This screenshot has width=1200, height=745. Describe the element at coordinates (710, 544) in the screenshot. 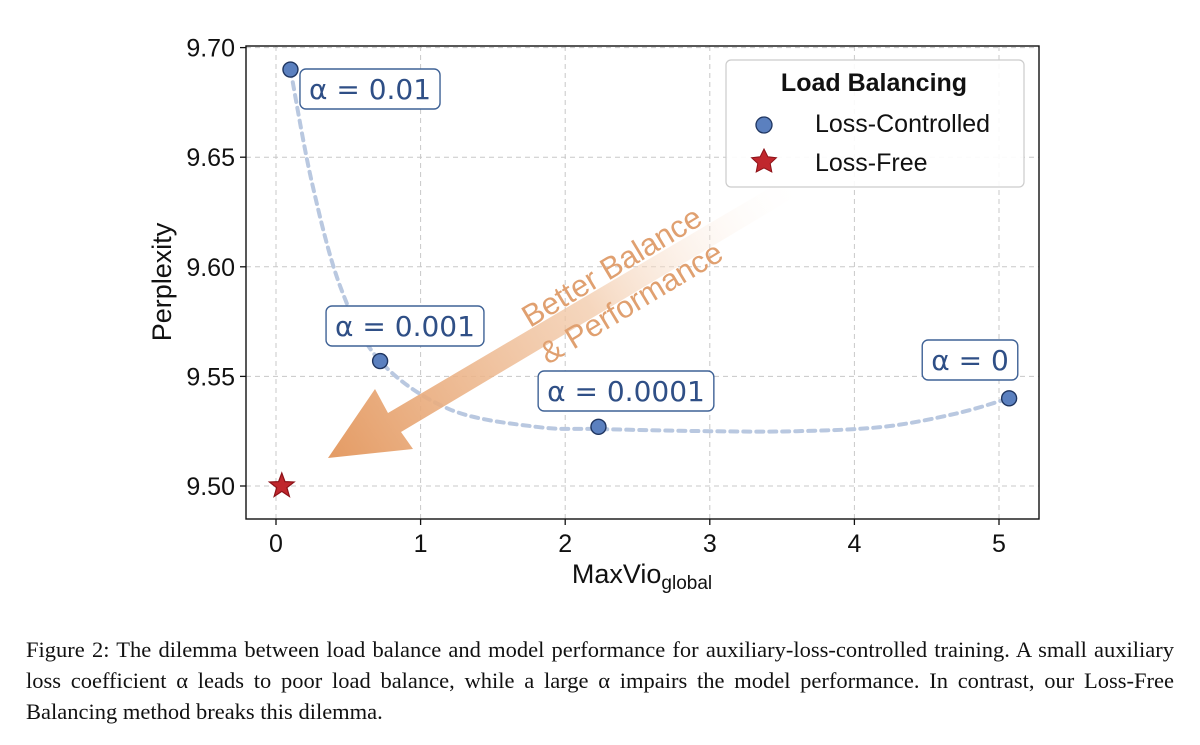

I see `x-tick-label: 3` at that location.